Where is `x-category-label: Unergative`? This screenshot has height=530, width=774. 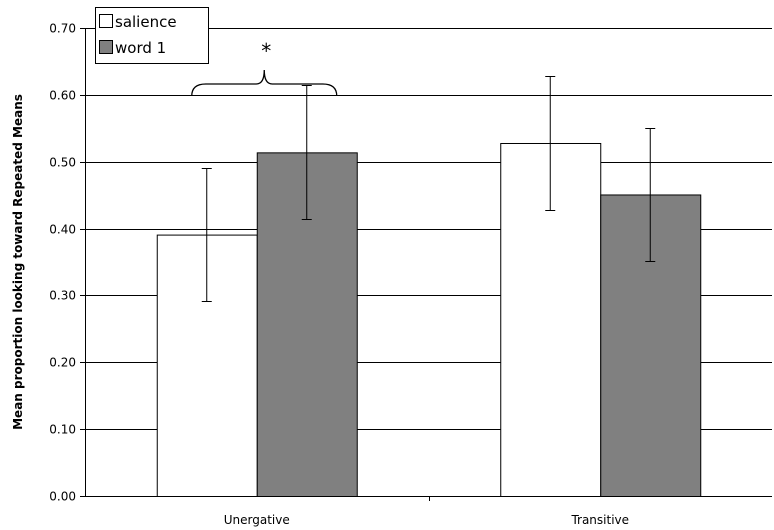
x-category-label: Unergative is located at coordinates (257, 520).